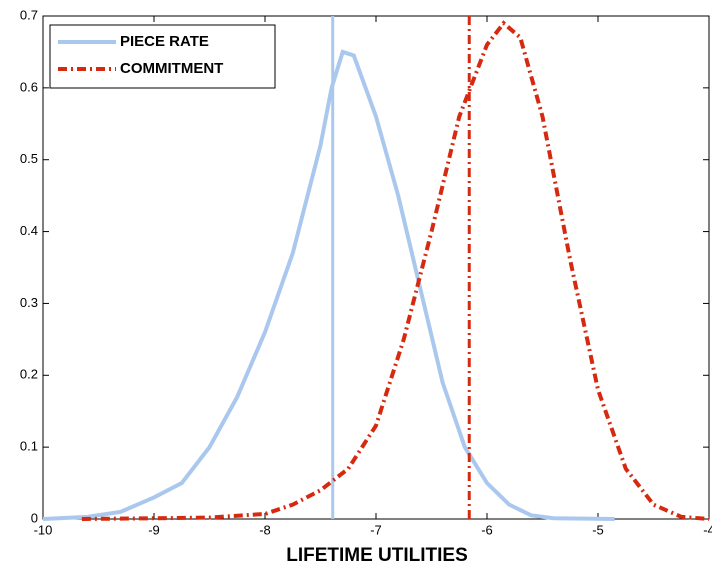 This screenshot has width=712, height=576. What do you see at coordinates (376, 529) in the screenshot?
I see `x-tick-label: -7` at bounding box center [376, 529].